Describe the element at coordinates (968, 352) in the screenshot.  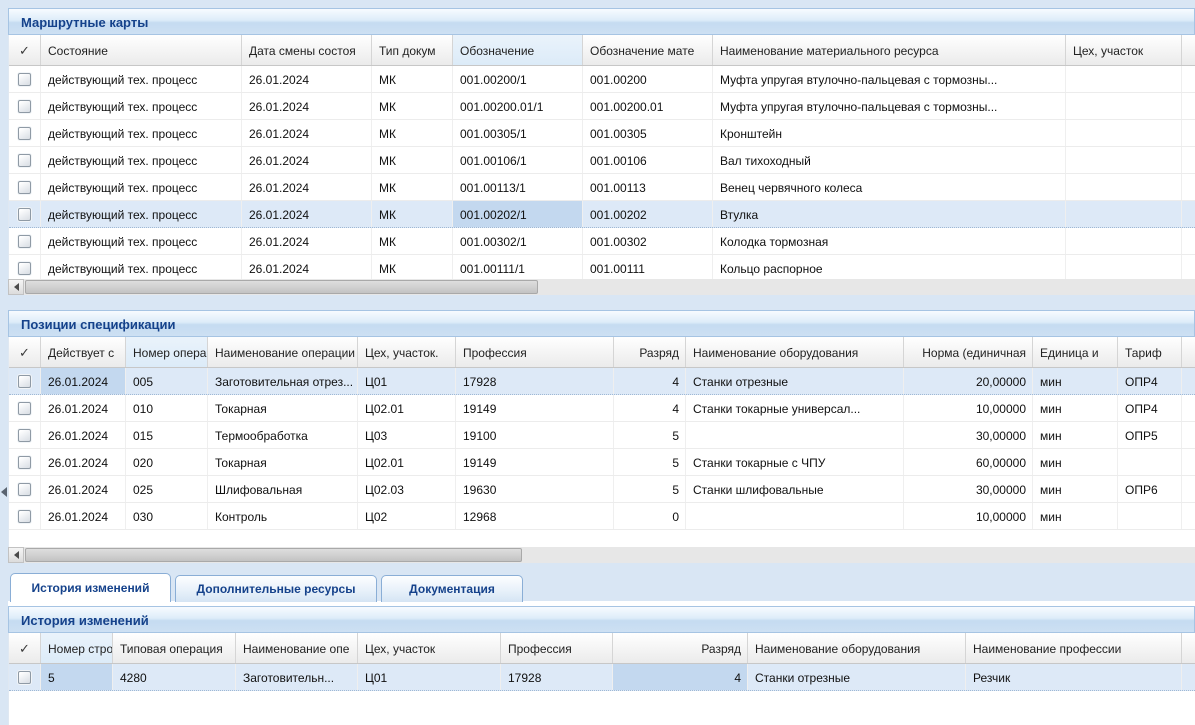
I see `header-cell: Норма (единичная` at that location.